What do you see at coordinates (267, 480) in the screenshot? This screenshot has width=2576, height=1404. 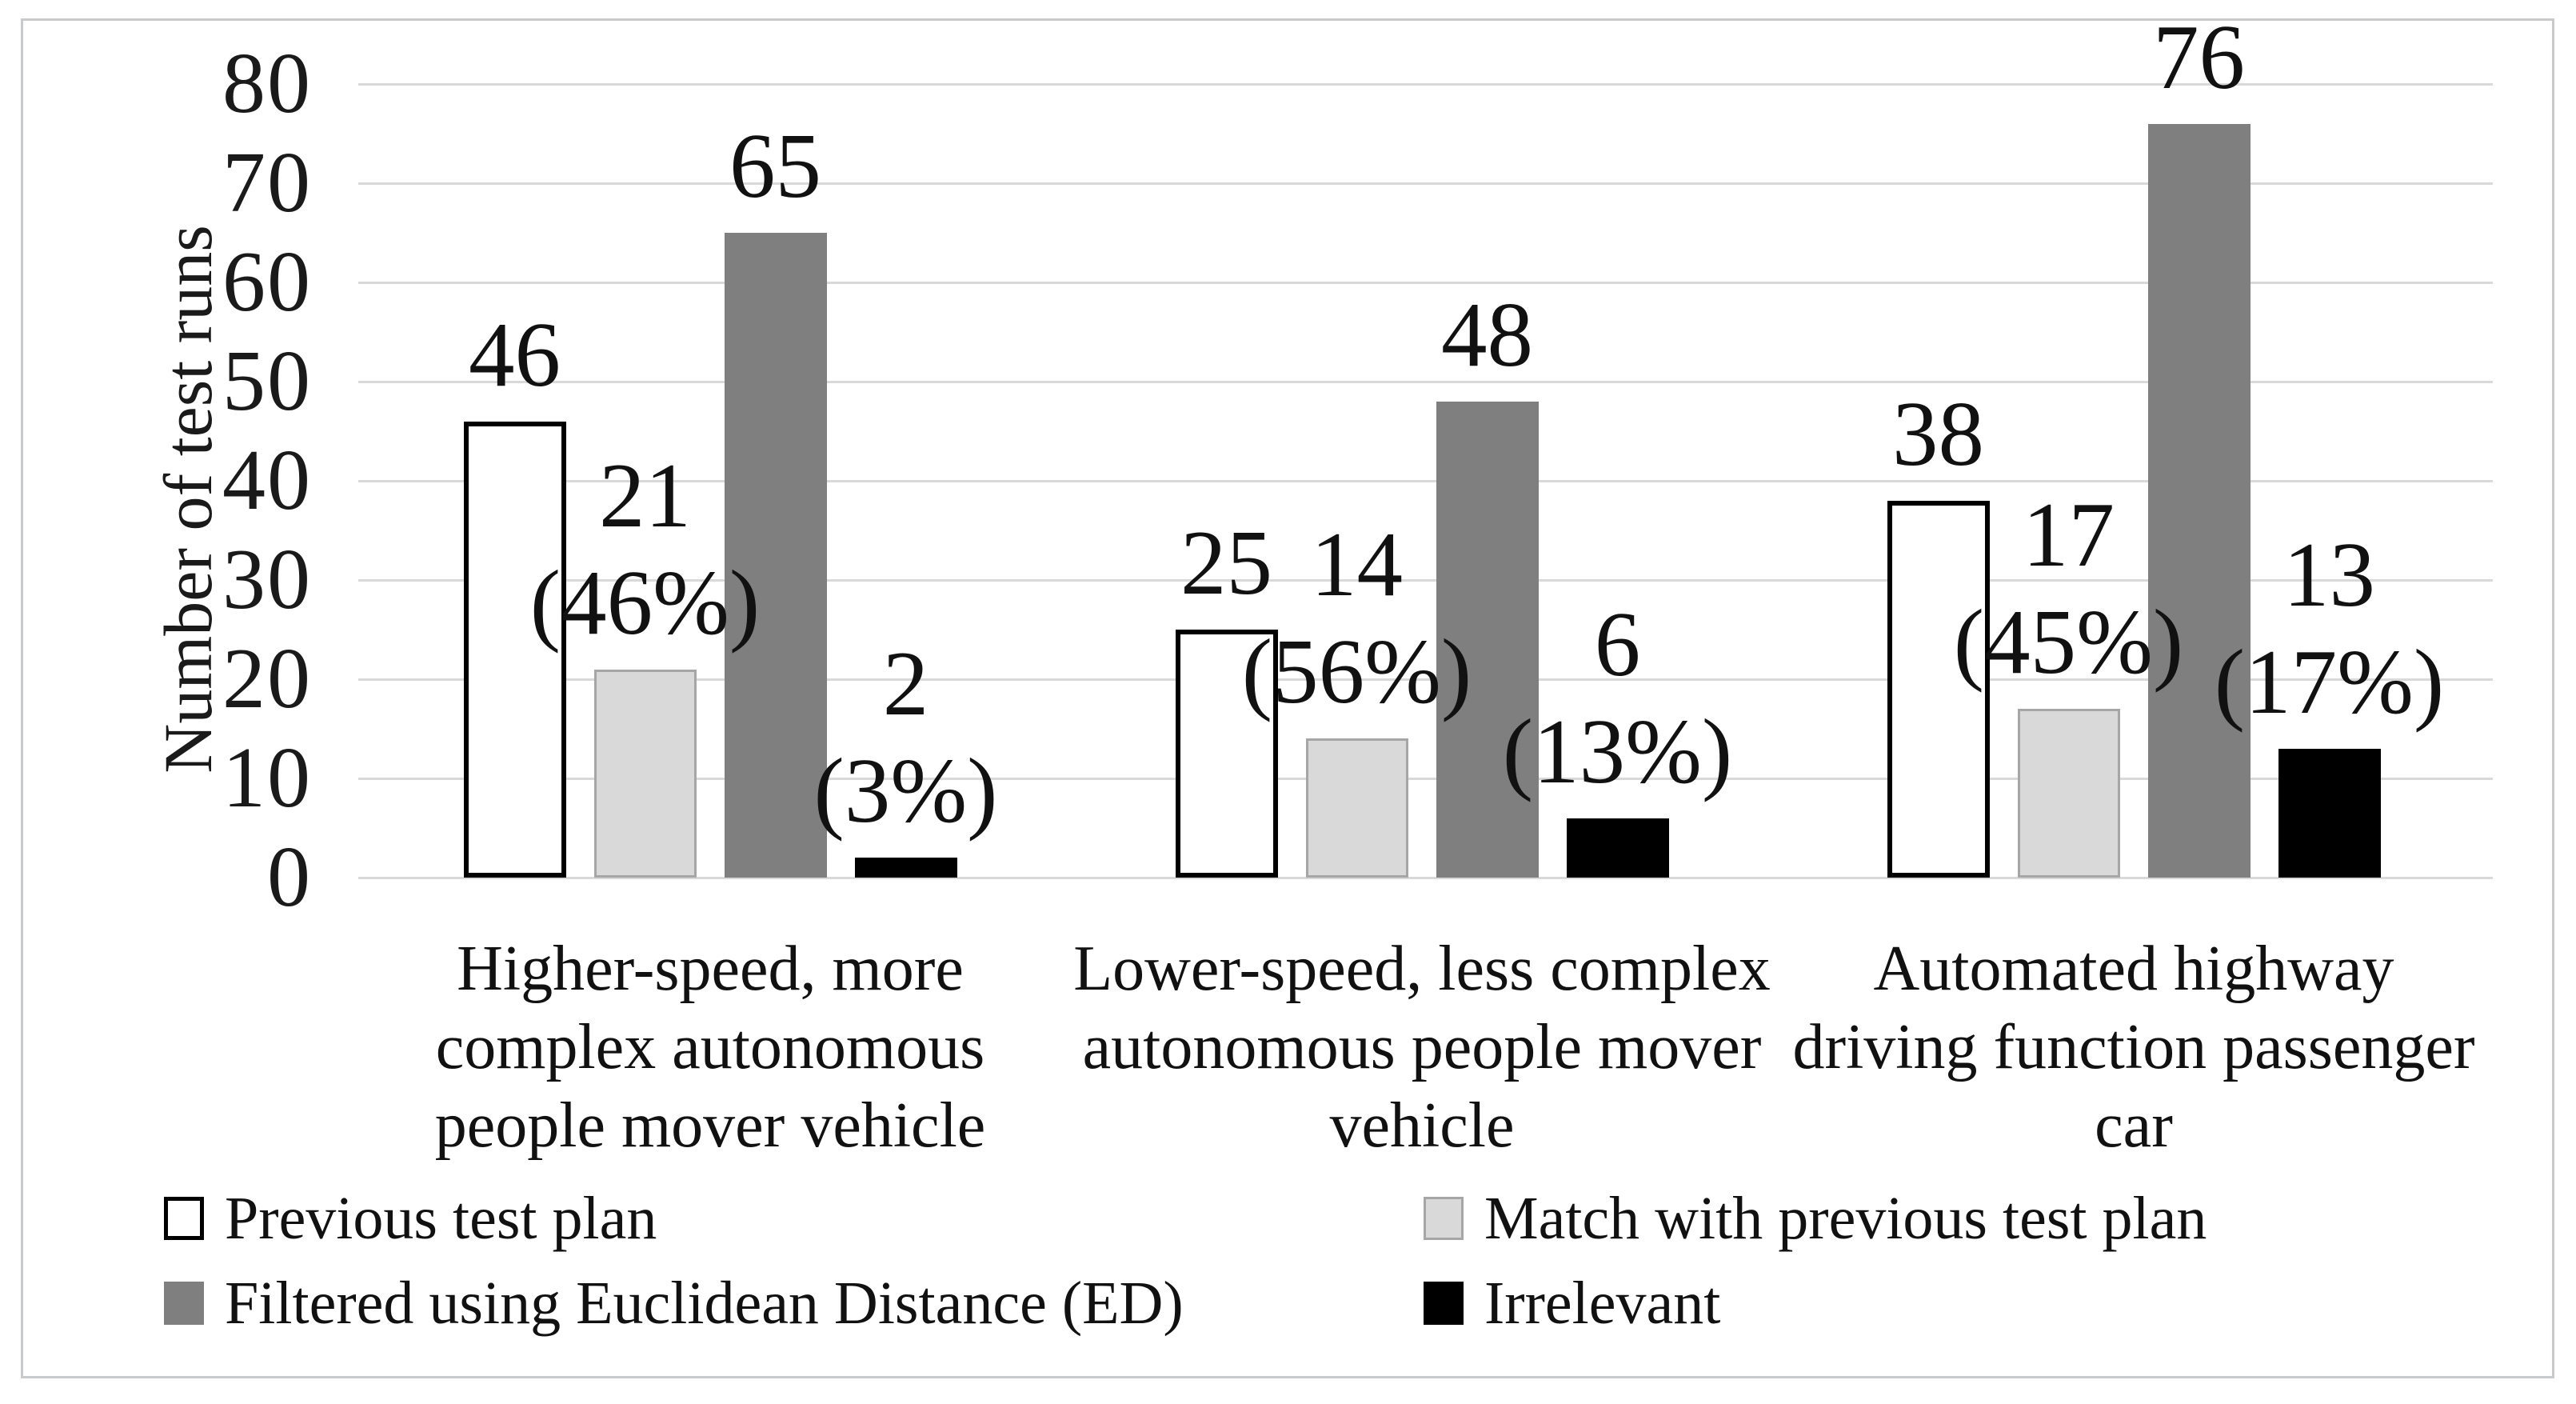 I see `y-tick-label: 40` at bounding box center [267, 480].